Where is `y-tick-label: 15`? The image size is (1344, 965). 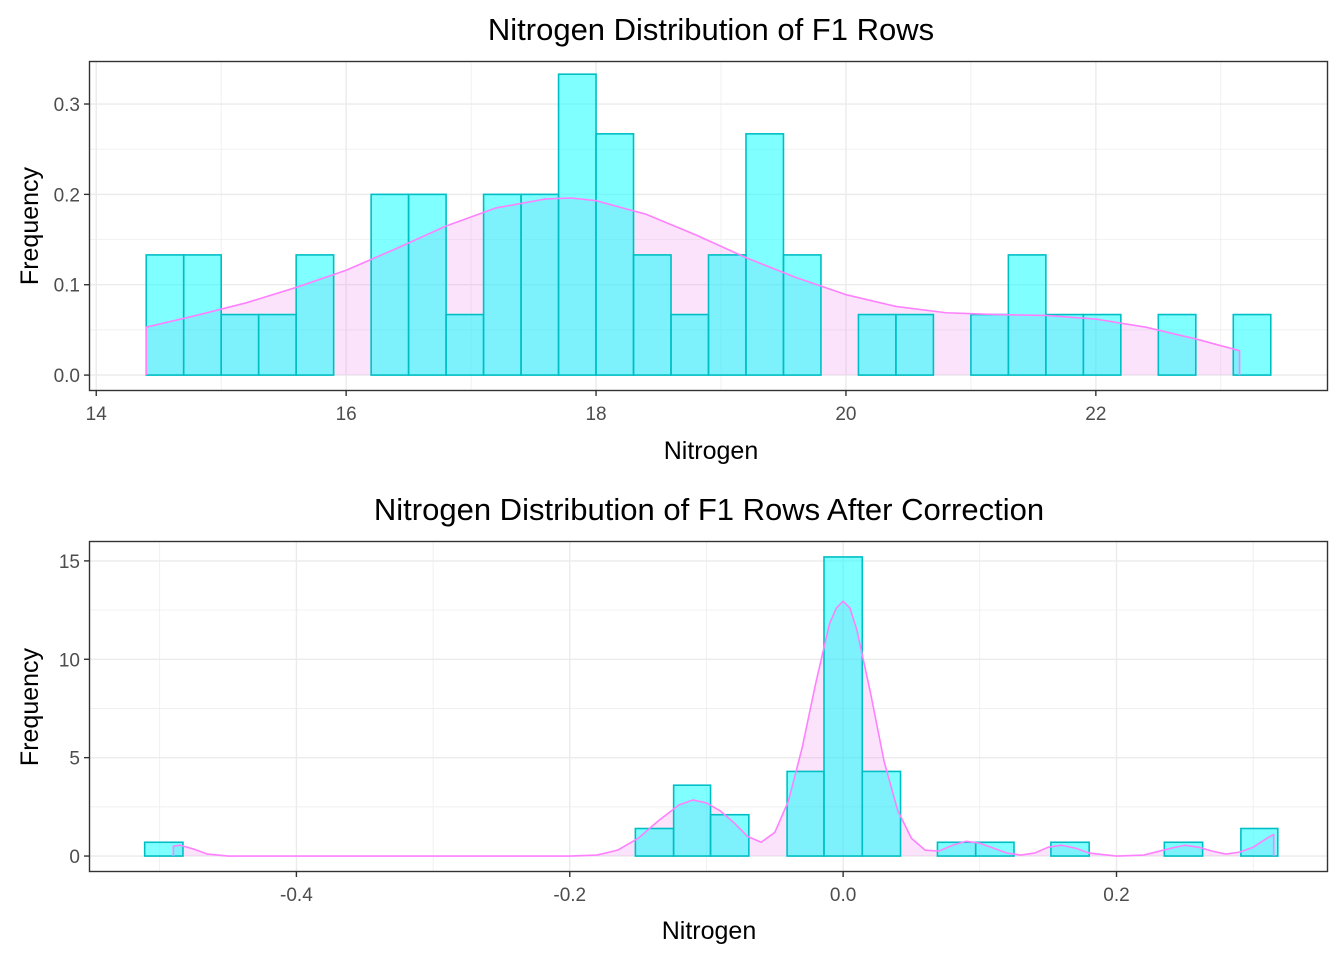 y-tick-label: 15 is located at coordinates (69, 562).